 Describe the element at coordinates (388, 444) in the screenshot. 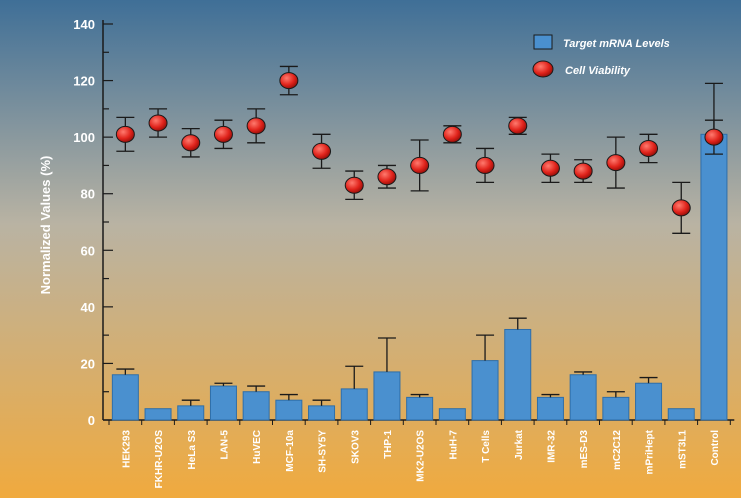

I see `category-label: THP-1` at that location.